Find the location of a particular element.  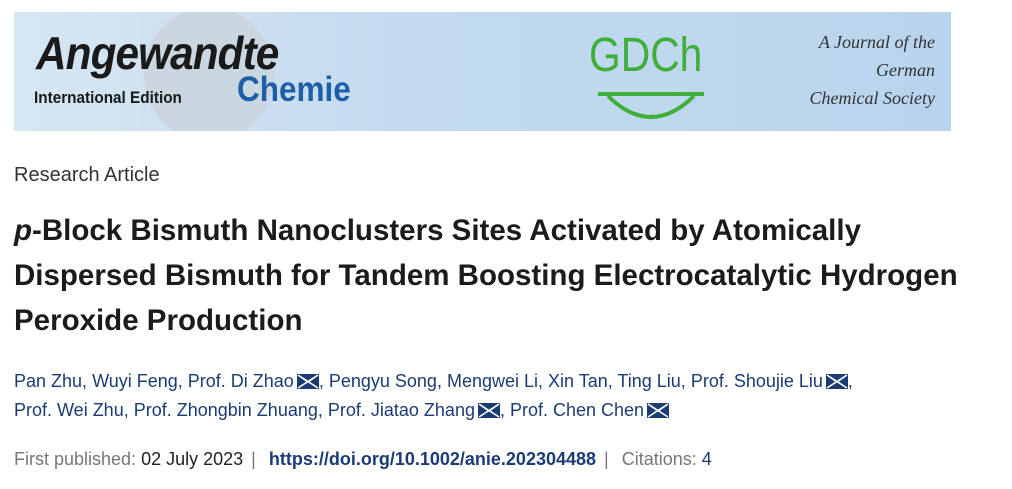

society-tagline: A Journal of the German Chemical Society is located at coordinates (872, 70).